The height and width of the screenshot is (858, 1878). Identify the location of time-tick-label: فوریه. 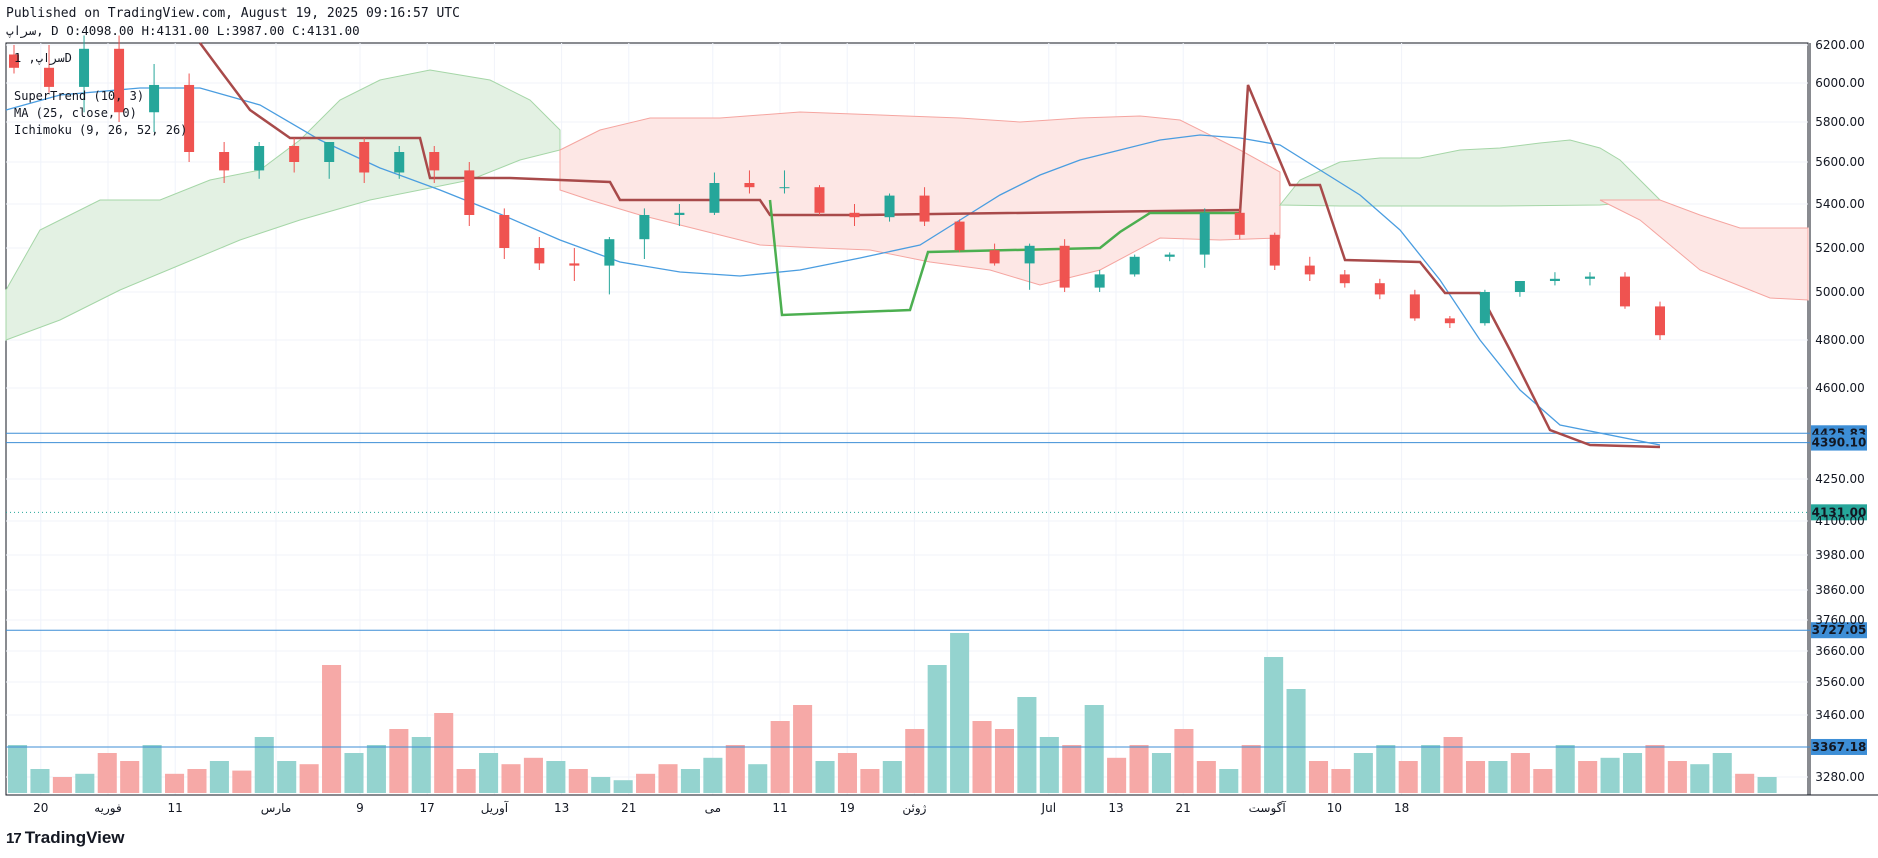
(108, 808).